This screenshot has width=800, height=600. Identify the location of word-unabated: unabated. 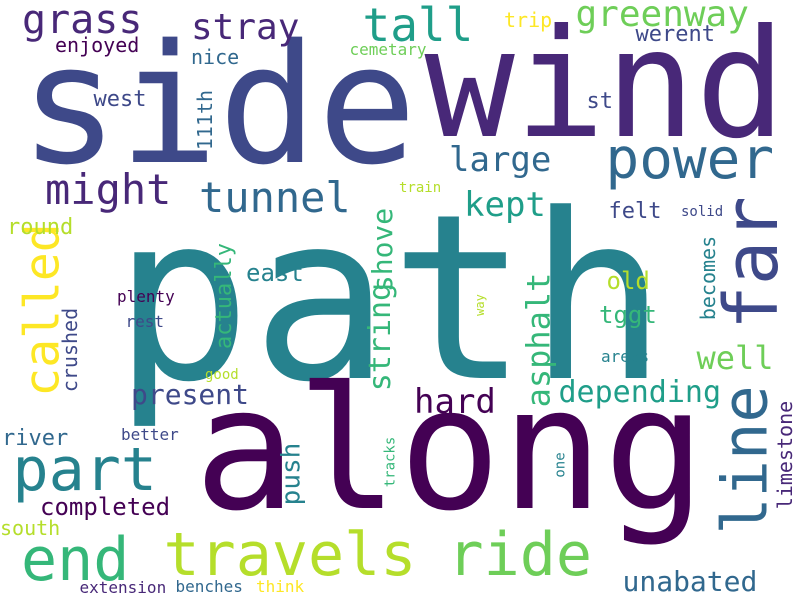
(690, 581).